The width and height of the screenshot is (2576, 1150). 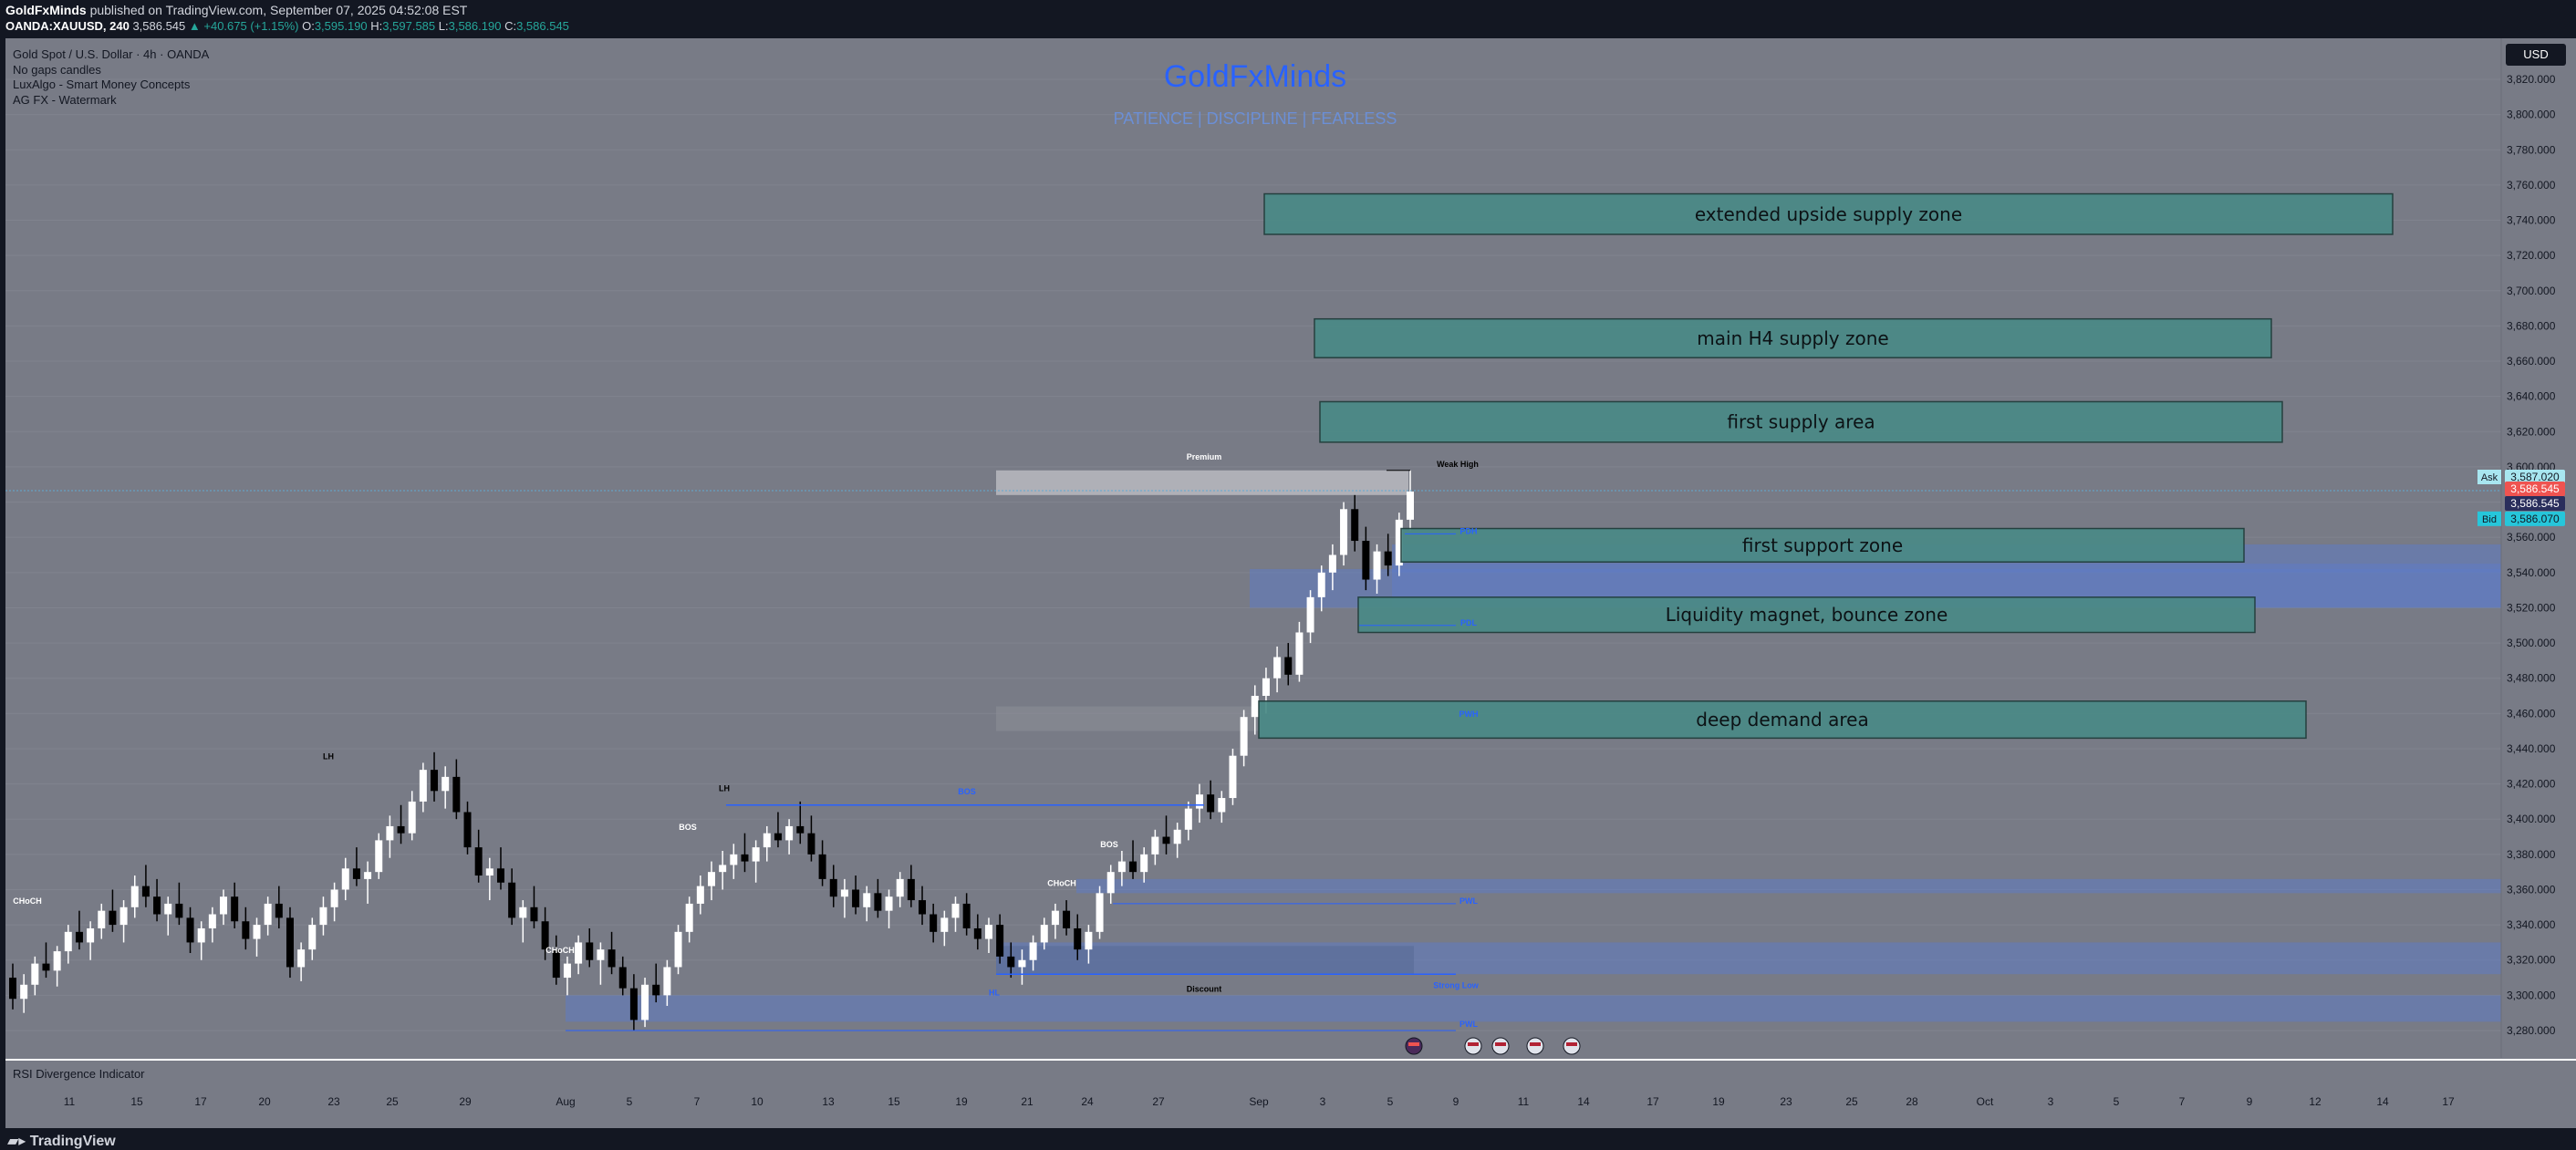 What do you see at coordinates (376, 26) in the screenshot?
I see `high-label: H:` at bounding box center [376, 26].